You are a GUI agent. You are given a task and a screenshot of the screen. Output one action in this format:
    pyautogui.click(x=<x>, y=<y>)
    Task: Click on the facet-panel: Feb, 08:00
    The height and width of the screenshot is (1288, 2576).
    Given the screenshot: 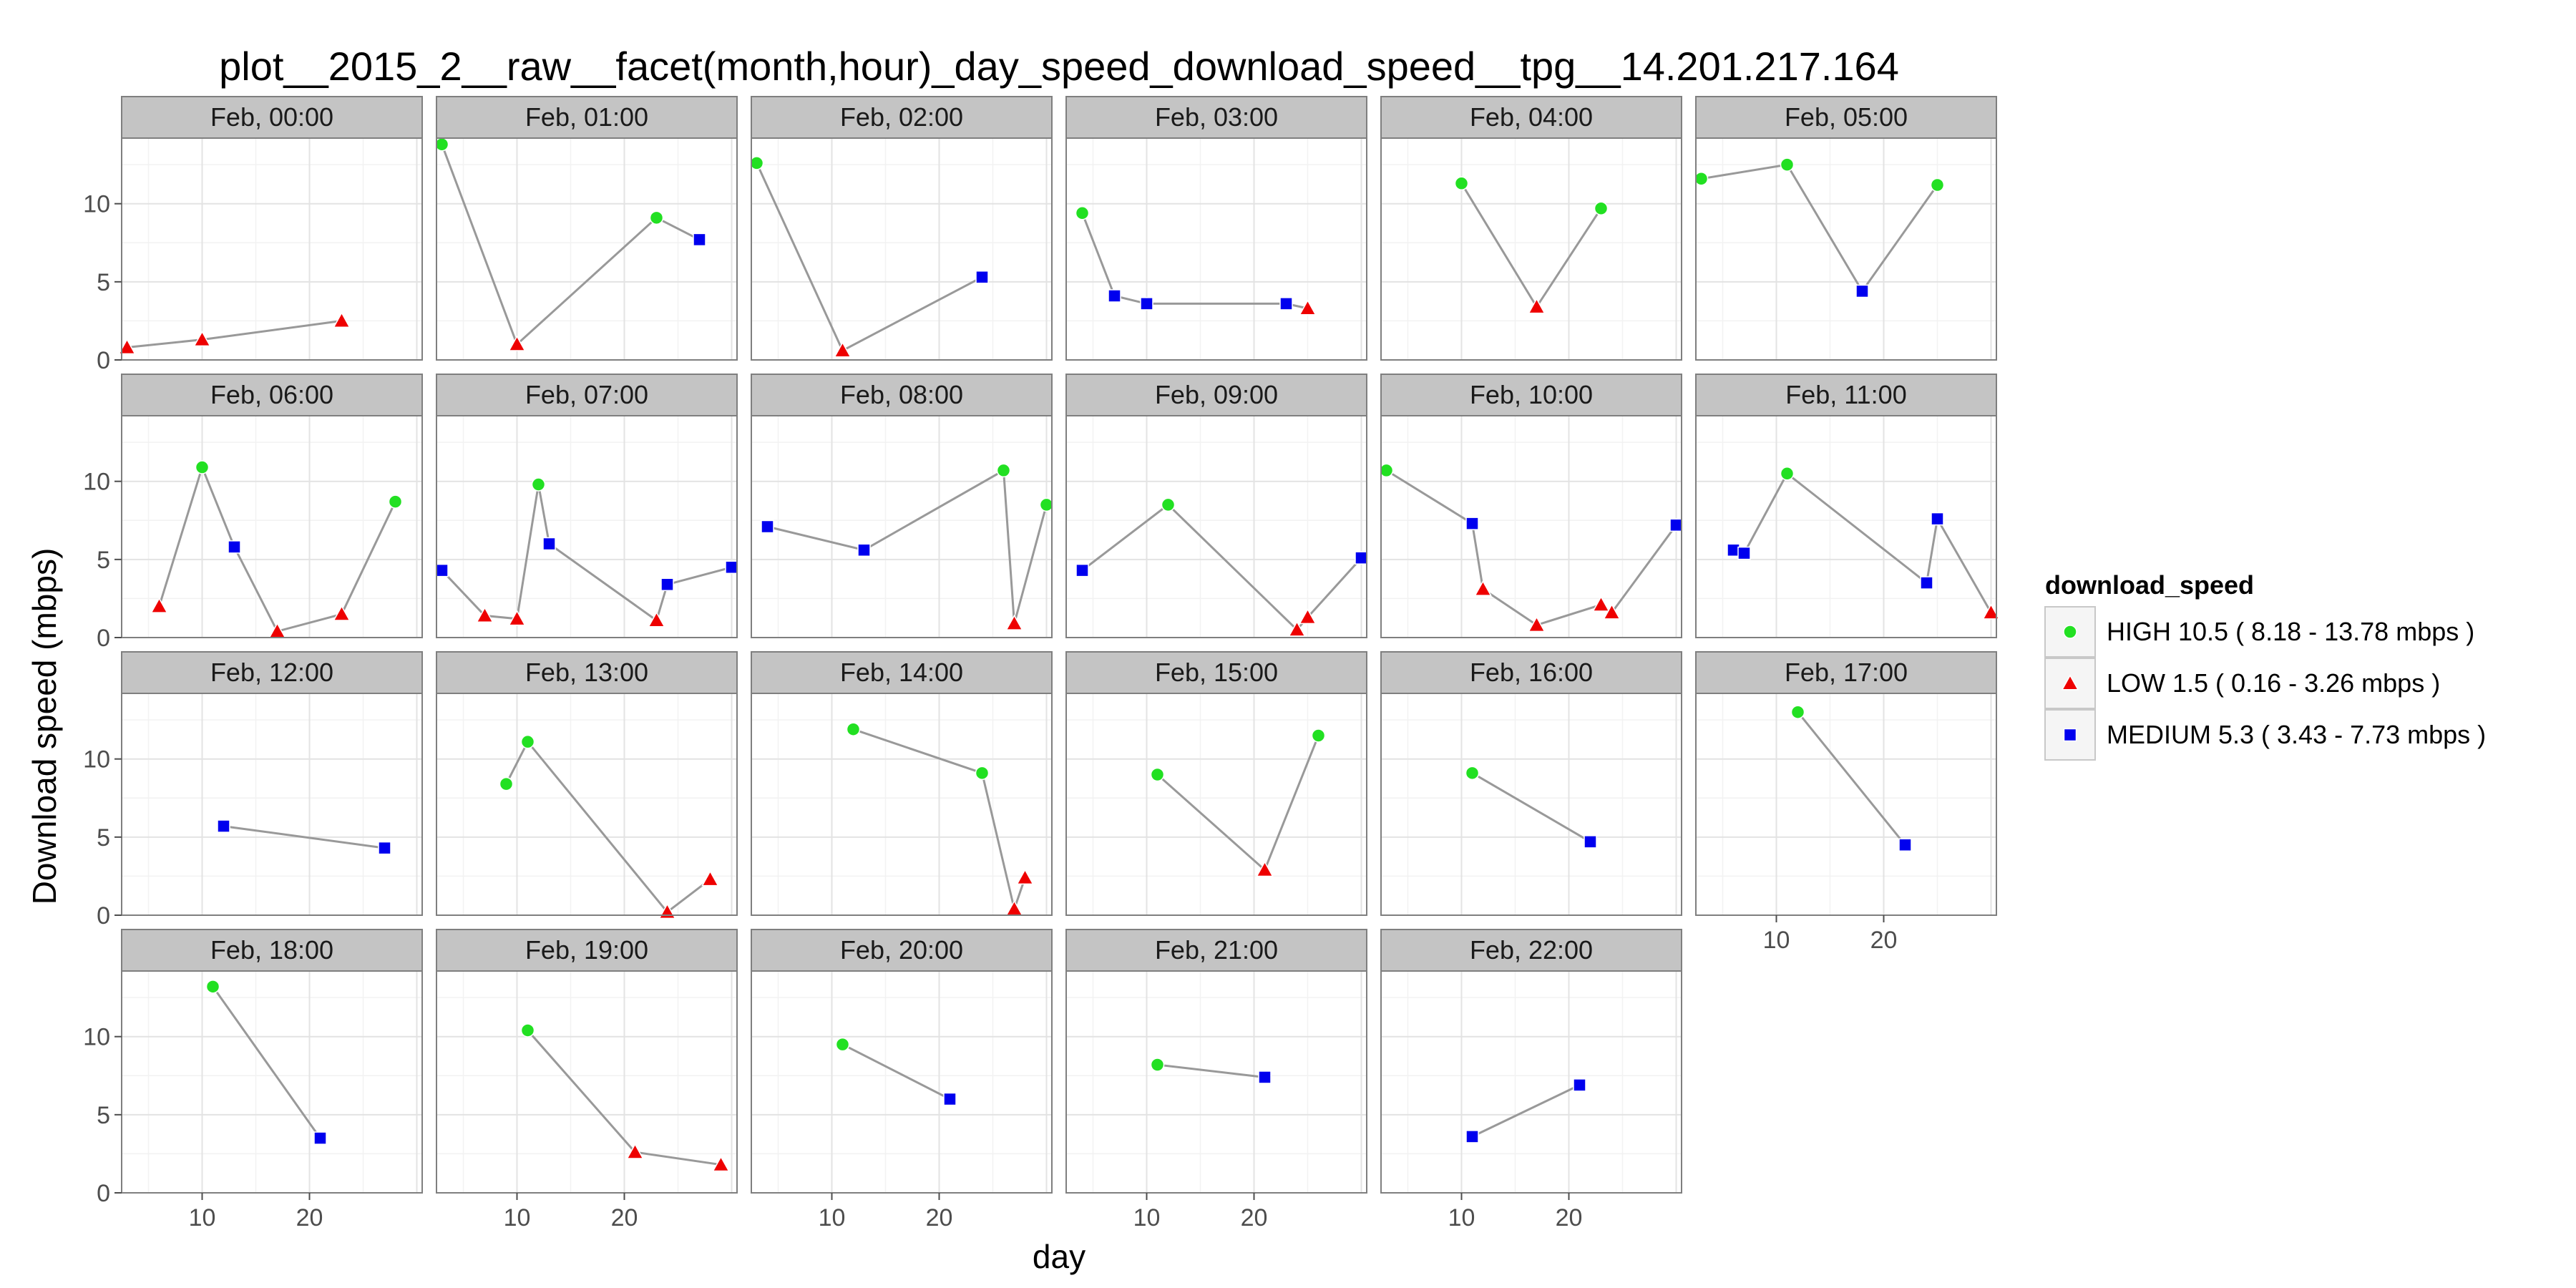 What is the action you would take?
    pyautogui.click(x=902, y=506)
    